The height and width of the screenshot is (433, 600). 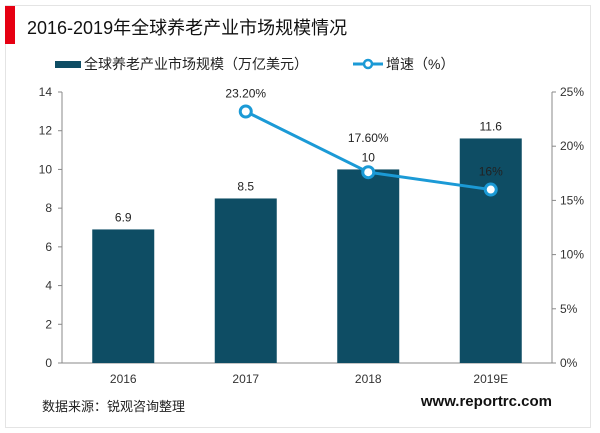 What do you see at coordinates (569, 363) in the screenshot?
I see `right-tick-label: 0%` at bounding box center [569, 363].